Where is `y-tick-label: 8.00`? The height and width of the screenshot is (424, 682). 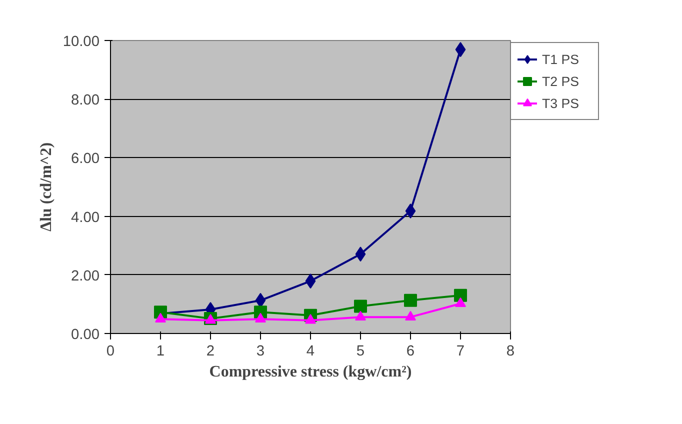
y-tick-label: 8.00 is located at coordinates (85, 100).